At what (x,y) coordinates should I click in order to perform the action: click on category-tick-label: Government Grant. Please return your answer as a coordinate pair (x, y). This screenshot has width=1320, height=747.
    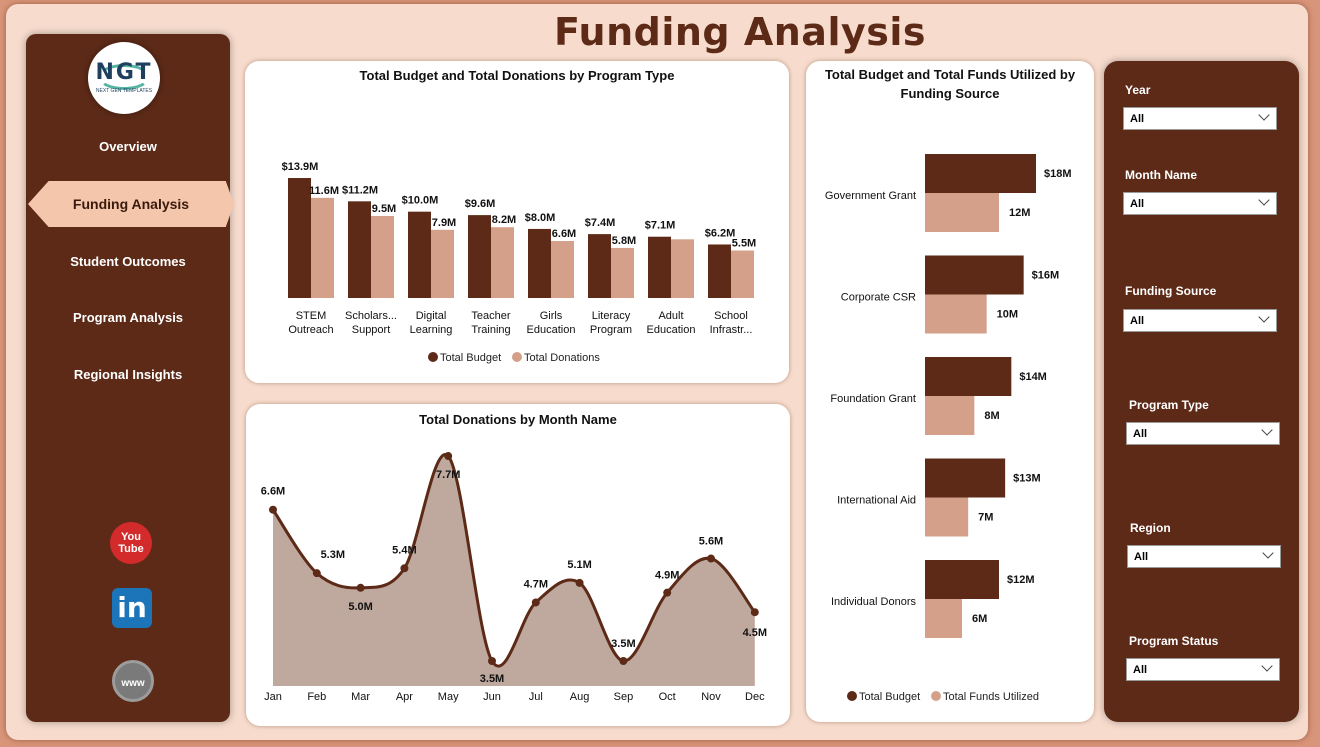
    Looking at the image, I should click on (870, 196).